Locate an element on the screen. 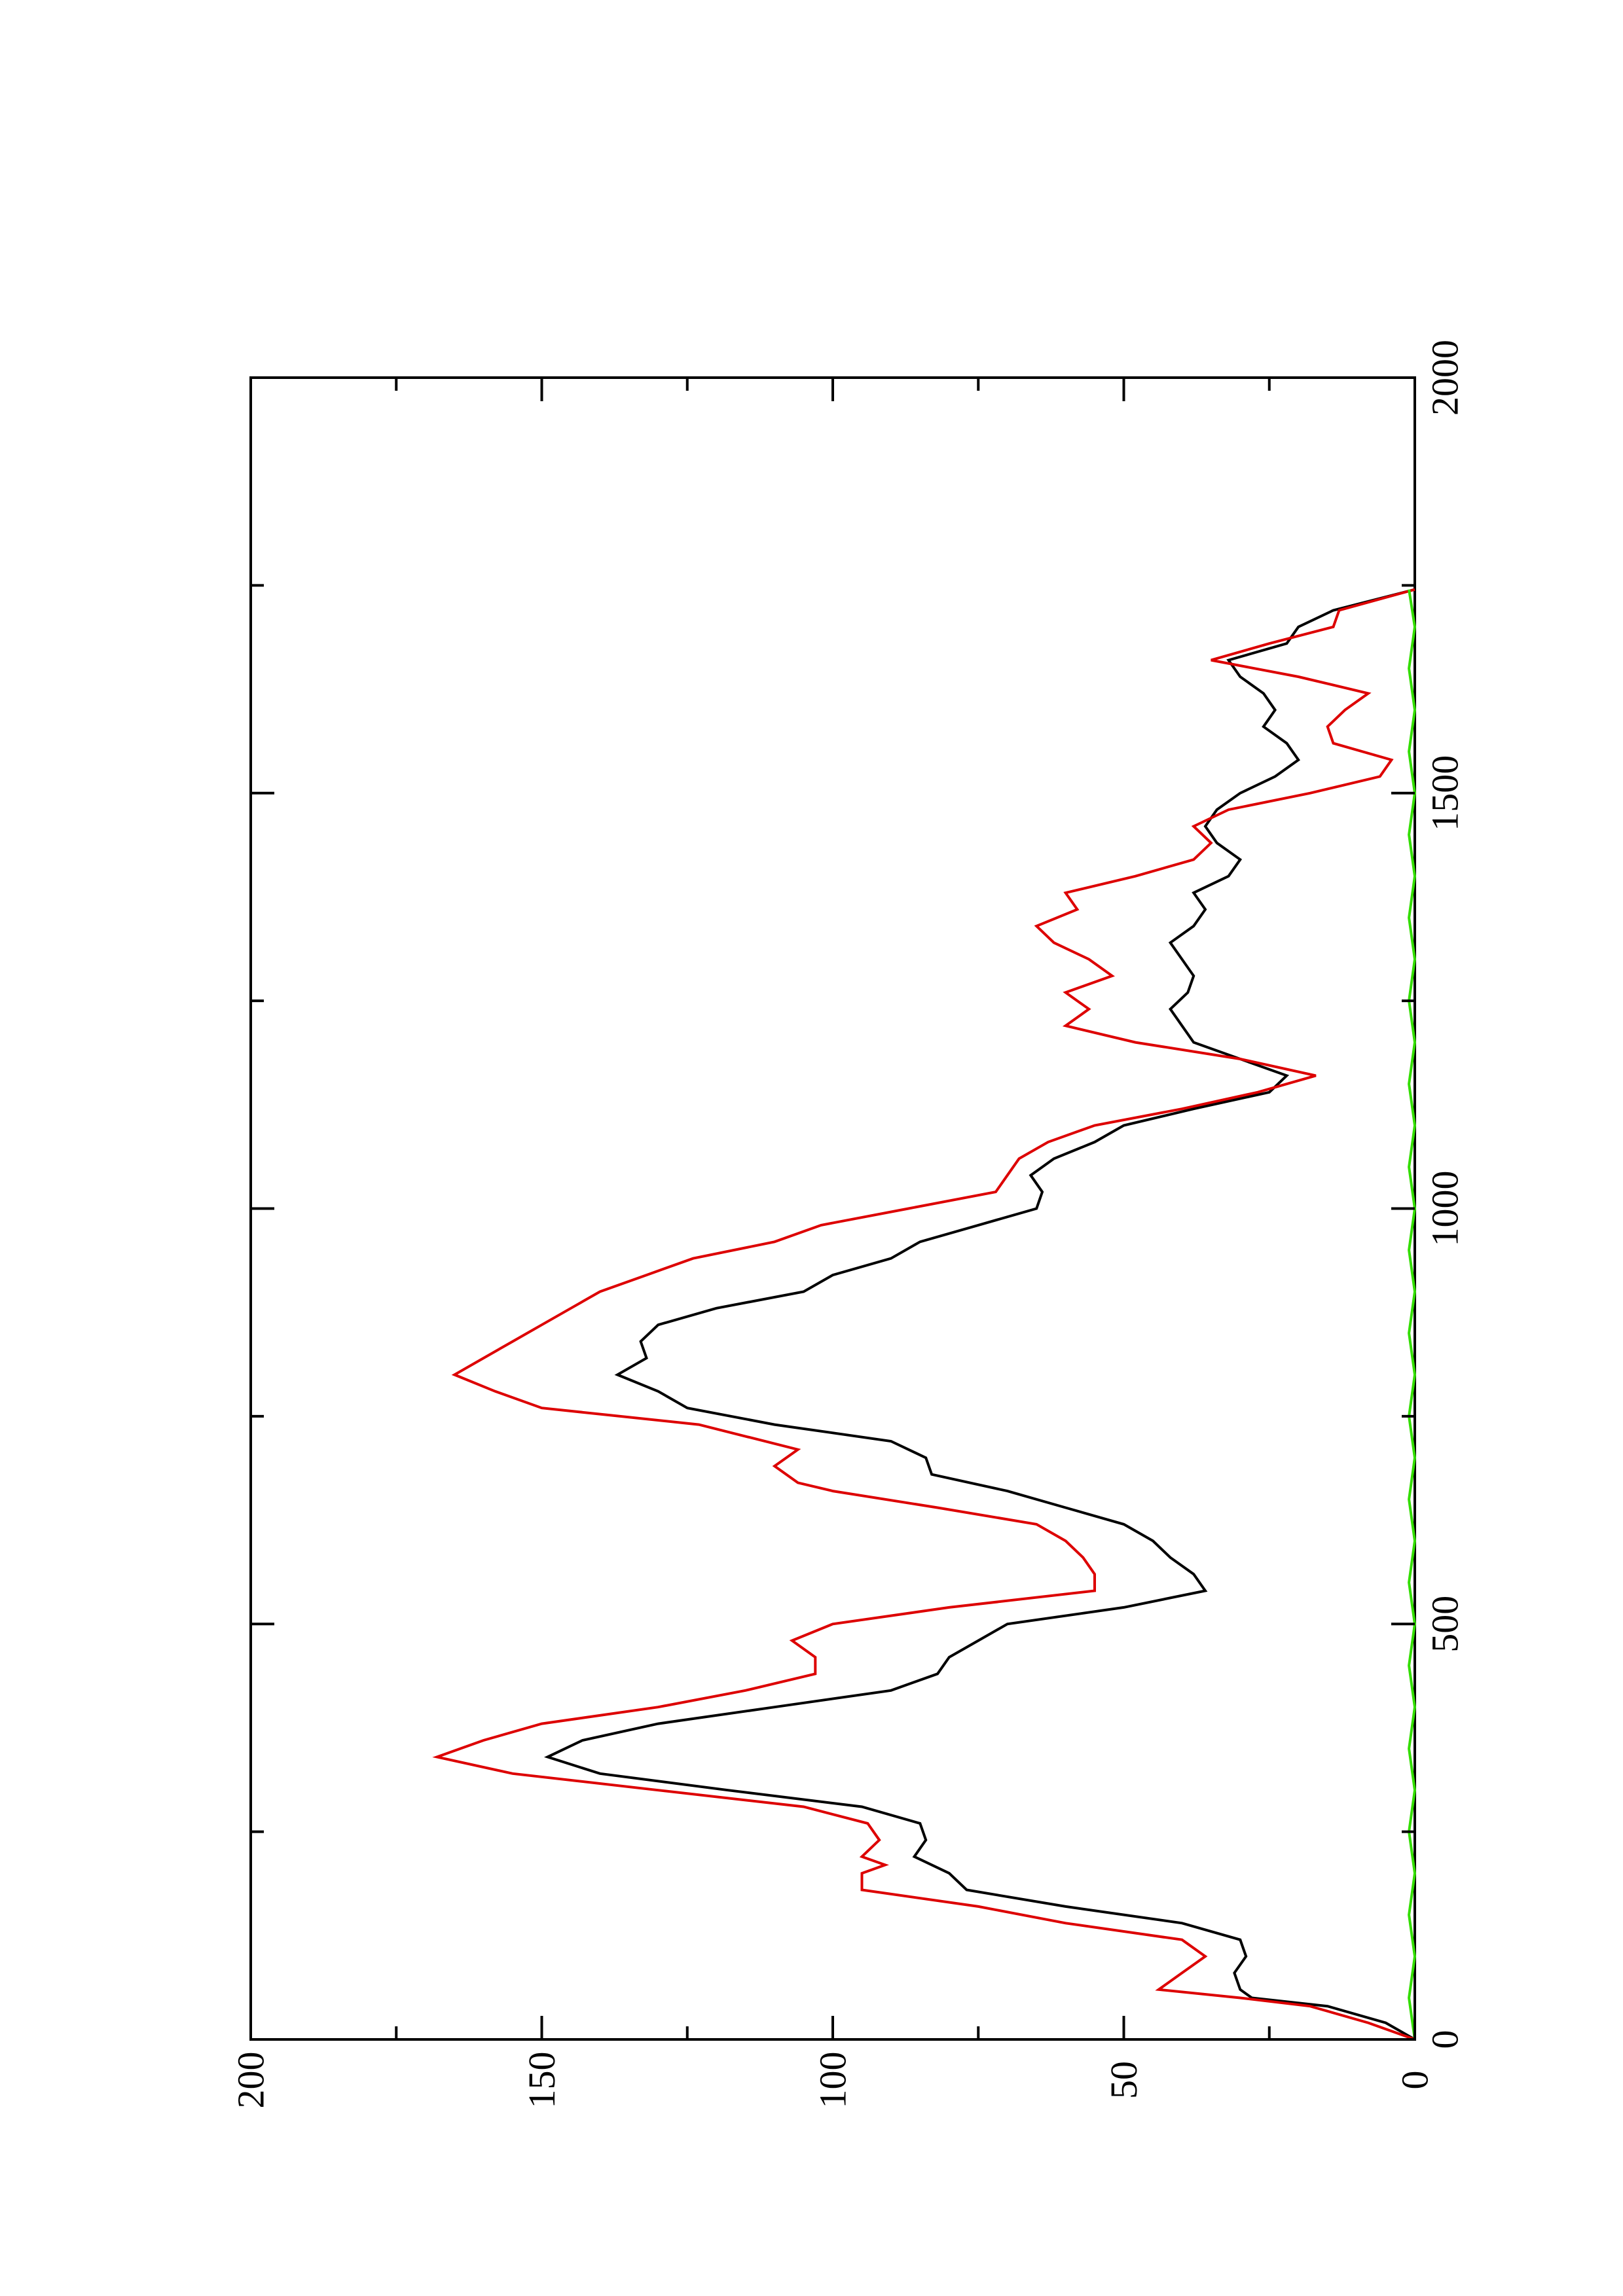  y-tick-label: 0 is located at coordinates (1415, 2080).